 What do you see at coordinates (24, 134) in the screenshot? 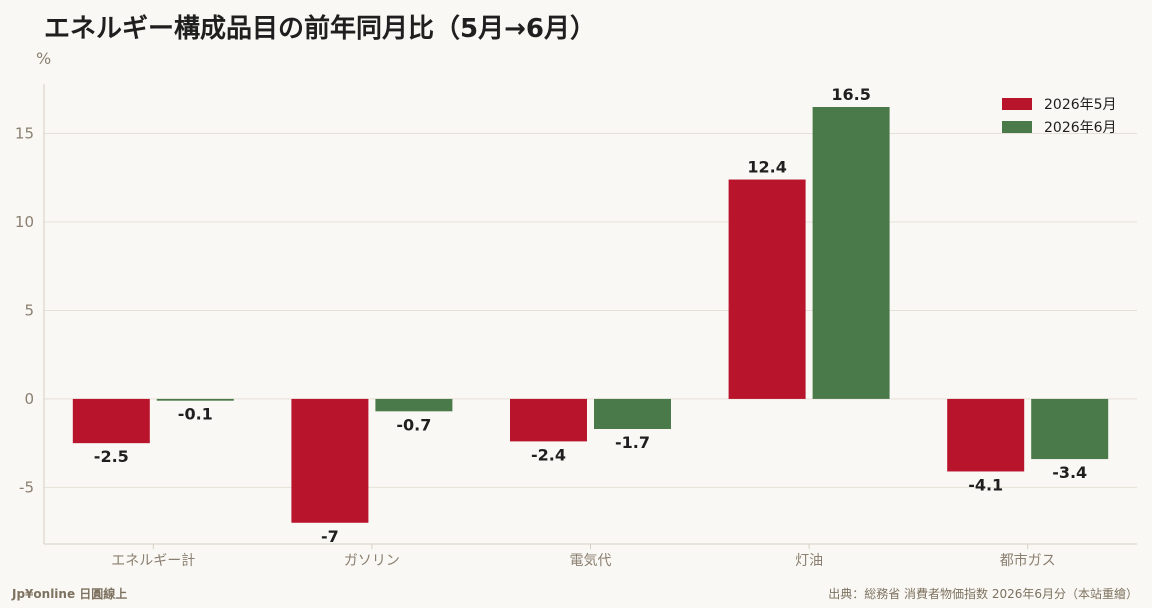
I see `y-tick-label: 15` at bounding box center [24, 134].